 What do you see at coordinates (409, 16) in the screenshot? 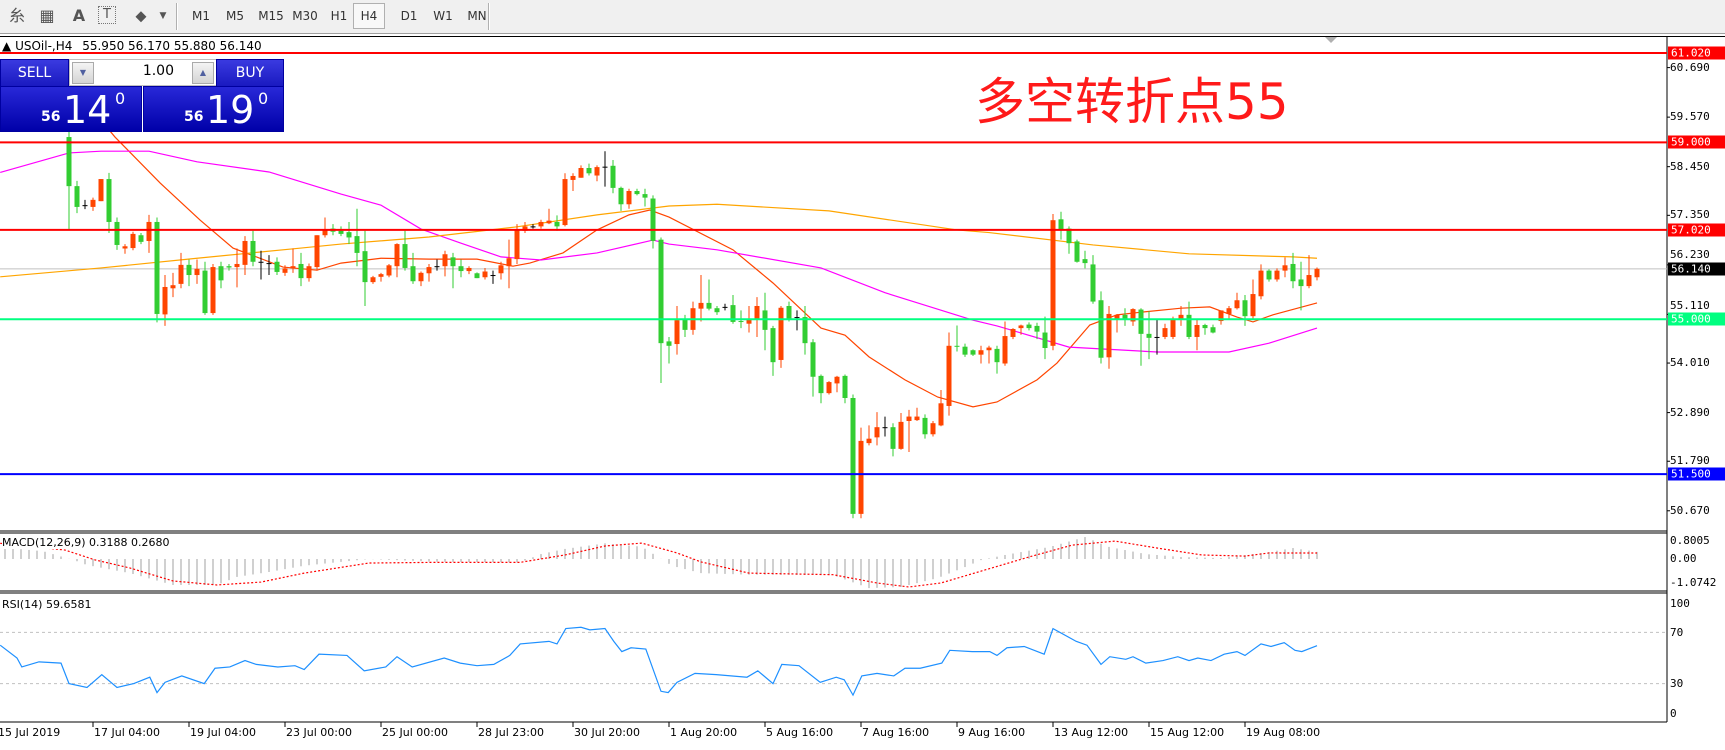
I see `timeframe-d1-button: D1` at bounding box center [409, 16].